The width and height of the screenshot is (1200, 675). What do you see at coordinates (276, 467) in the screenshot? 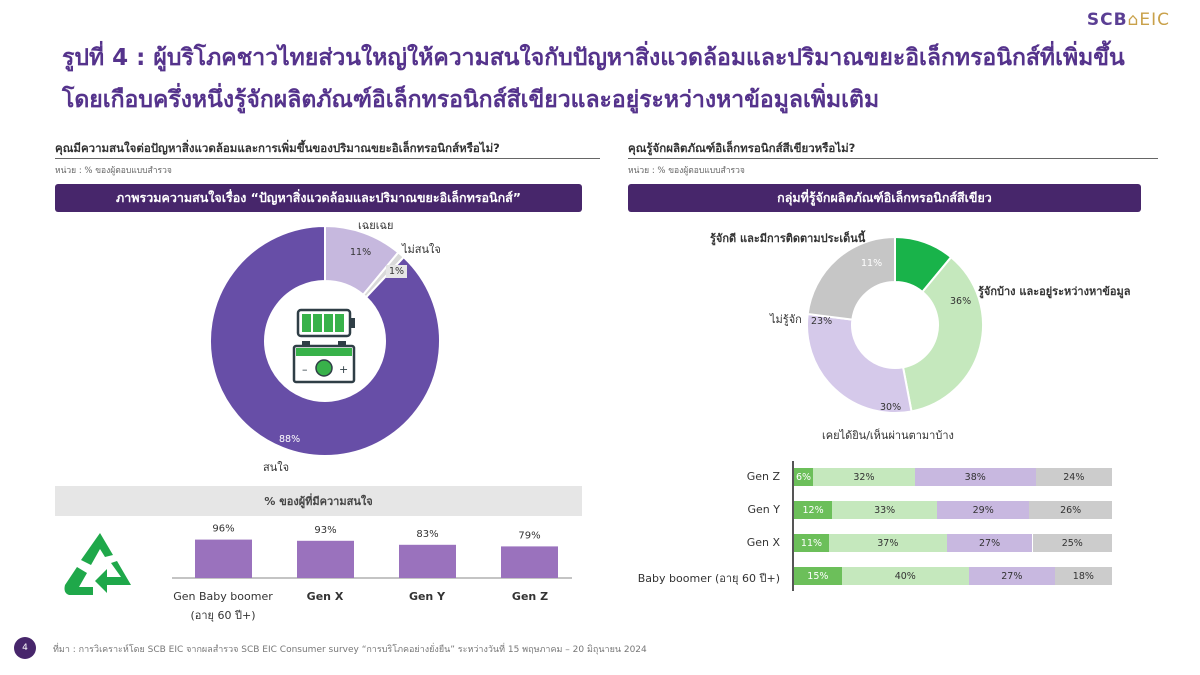
I see `slice-label-interested: สนใจ` at bounding box center [276, 467].